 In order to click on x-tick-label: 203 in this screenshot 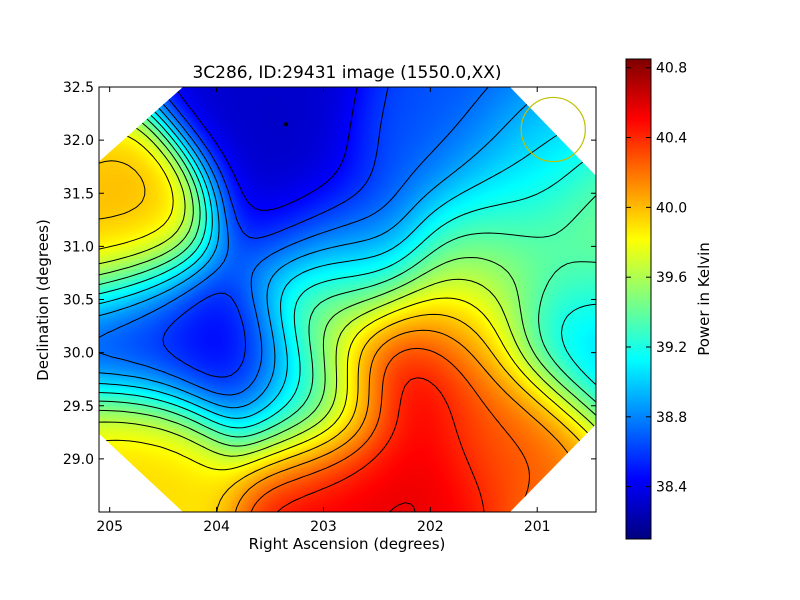, I will do `click(323, 527)`.